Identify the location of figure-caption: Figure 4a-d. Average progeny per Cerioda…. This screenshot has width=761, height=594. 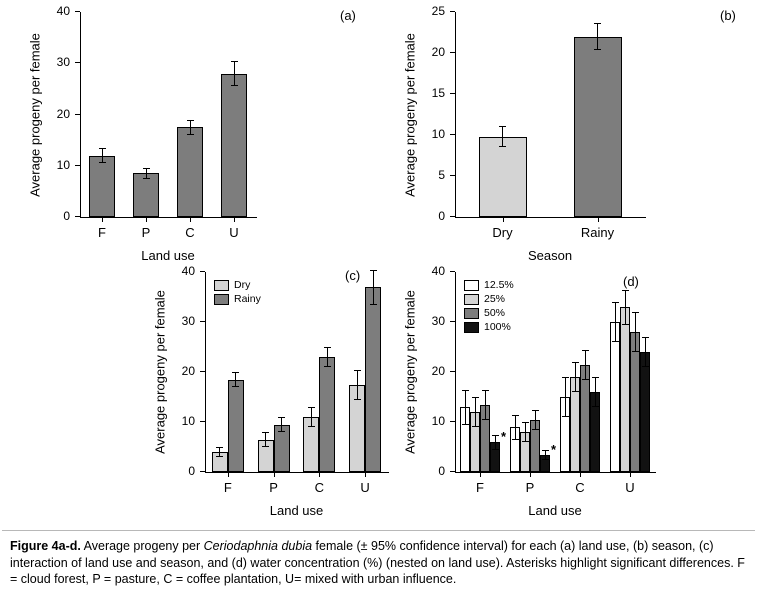
(378, 559).